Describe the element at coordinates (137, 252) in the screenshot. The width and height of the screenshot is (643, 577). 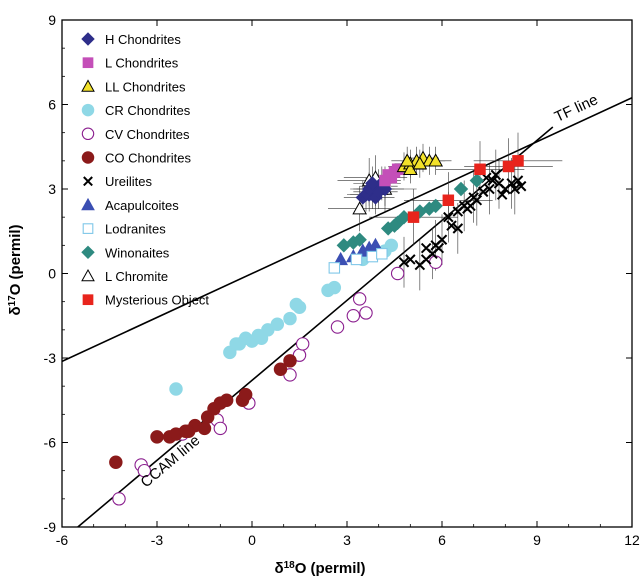
I see `legend-label-winonaites: Winonaites` at that location.